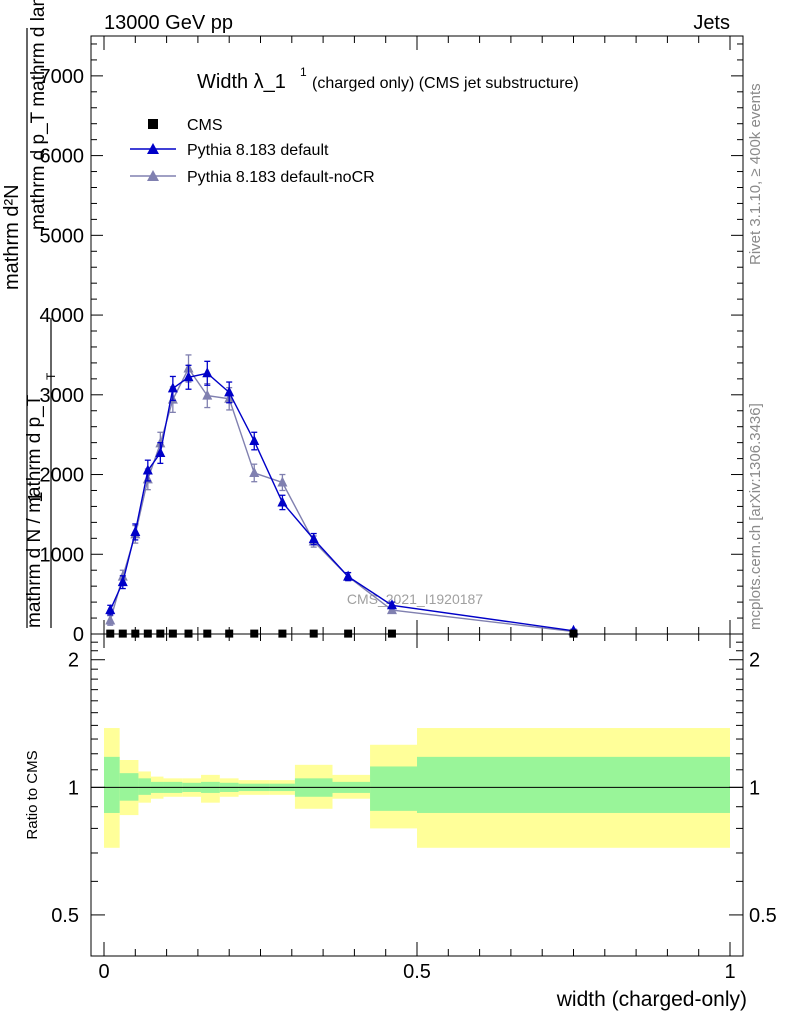 This screenshot has width=786, height=1024. Describe the element at coordinates (754, 788) in the screenshot. I see `ratio-y-tick-label-right: 1` at that location.